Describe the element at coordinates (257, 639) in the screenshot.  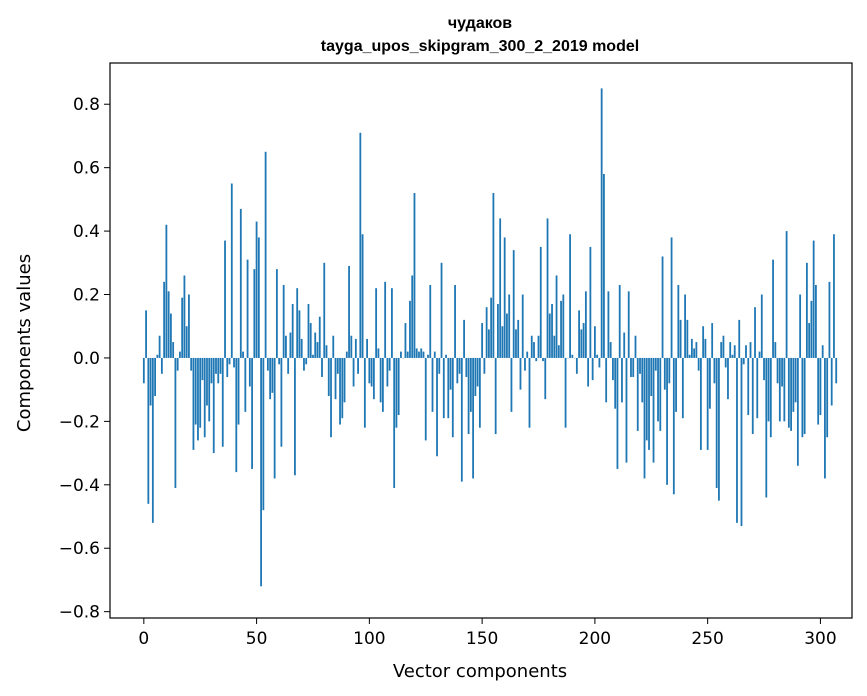
I see `x-tick-label: 50` at that location.